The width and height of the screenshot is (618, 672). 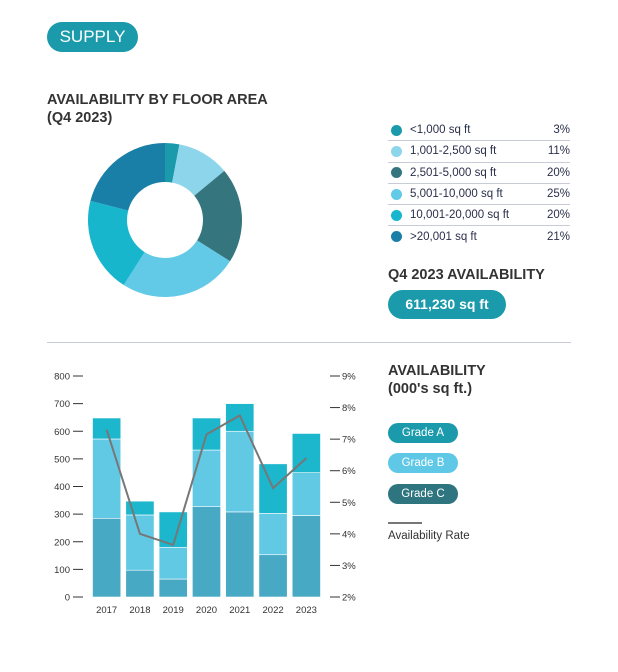 What do you see at coordinates (349, 440) in the screenshot?
I see `y2-tick-label: 7%` at bounding box center [349, 440].